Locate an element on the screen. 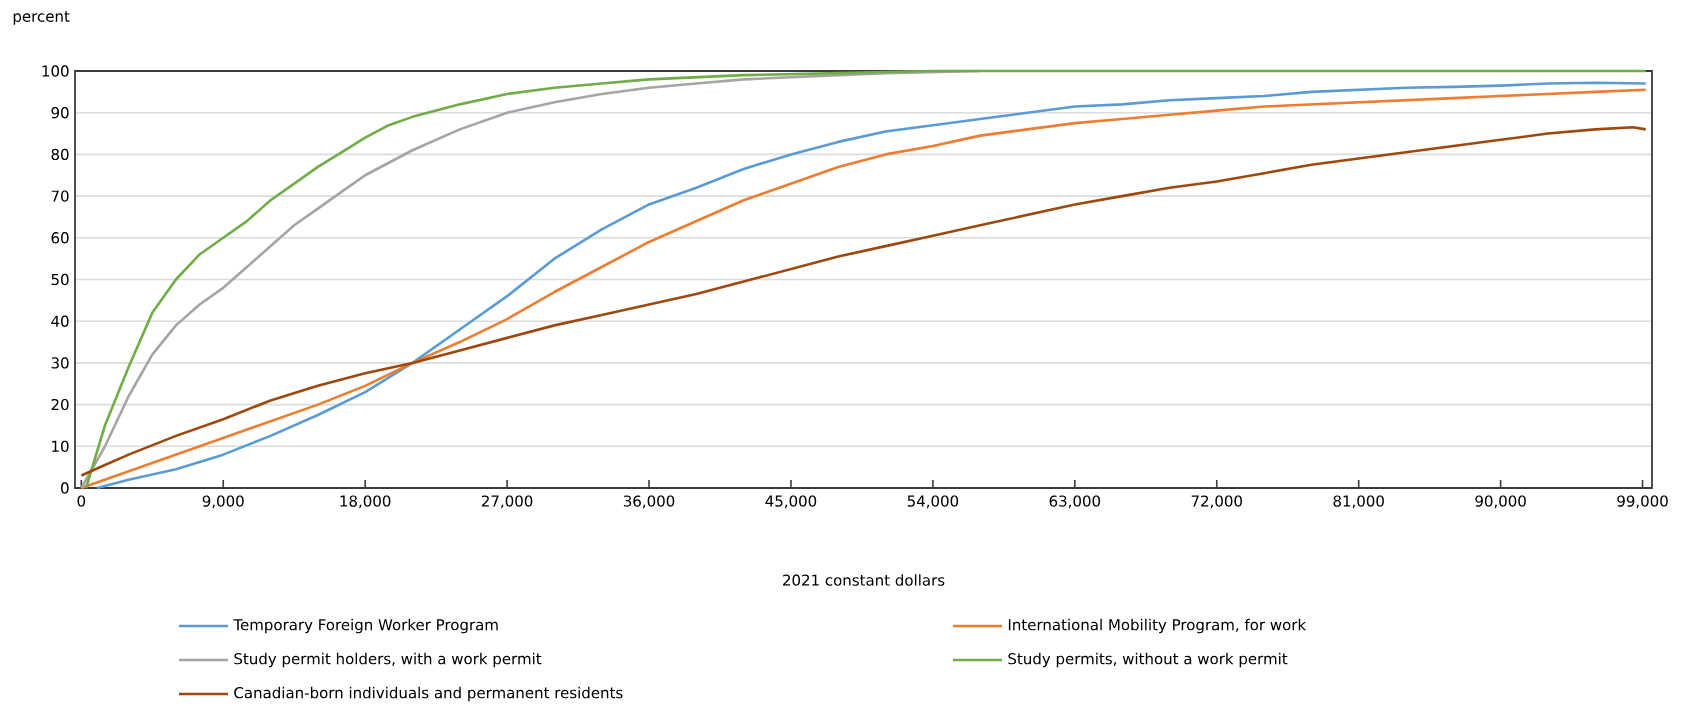 This screenshot has width=1698, height=708. y-tick-label: 80 is located at coordinates (60, 154).